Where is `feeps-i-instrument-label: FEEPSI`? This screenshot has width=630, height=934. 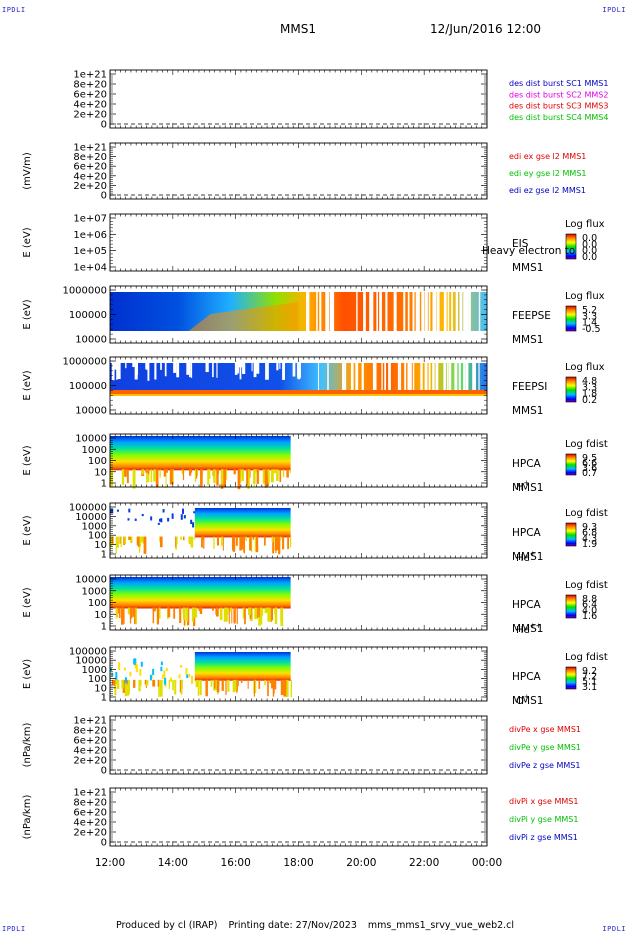 feeps-i-instrument-label: FEEPSI is located at coordinates (529, 387).